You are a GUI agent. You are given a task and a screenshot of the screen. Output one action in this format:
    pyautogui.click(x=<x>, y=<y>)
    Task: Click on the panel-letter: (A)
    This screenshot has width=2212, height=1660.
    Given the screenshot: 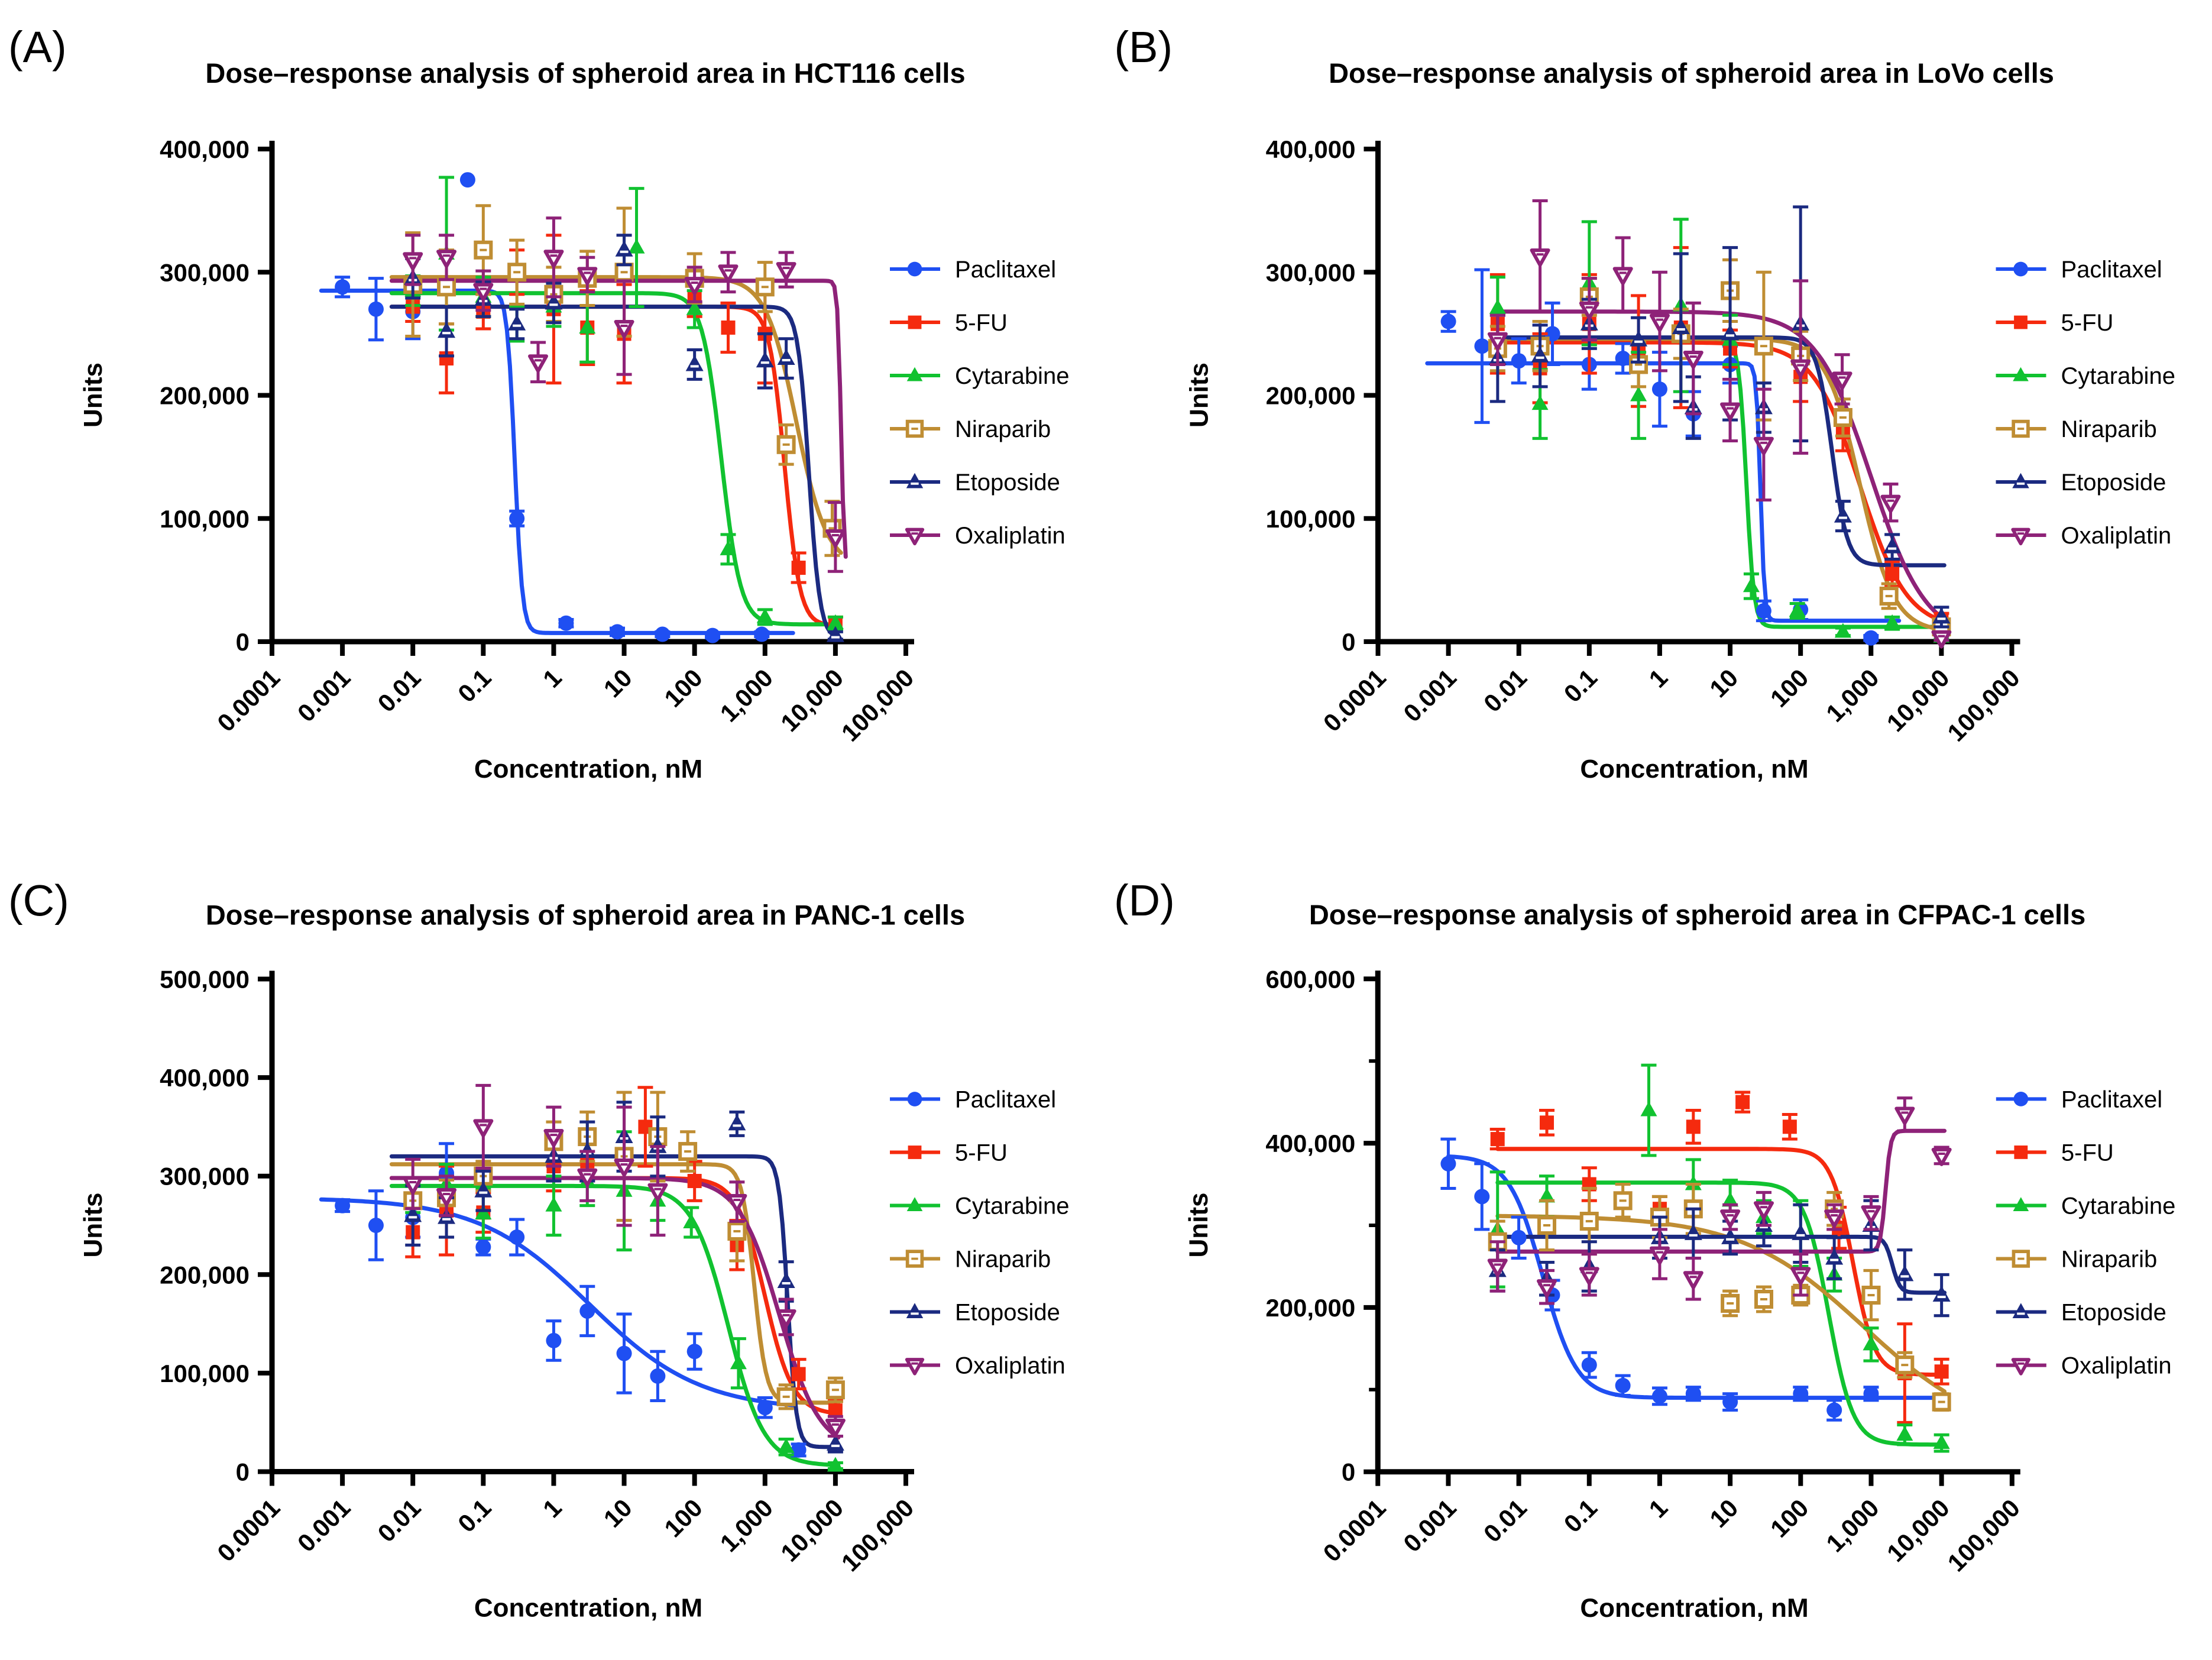 What is the action you would take?
    pyautogui.click(x=38, y=47)
    